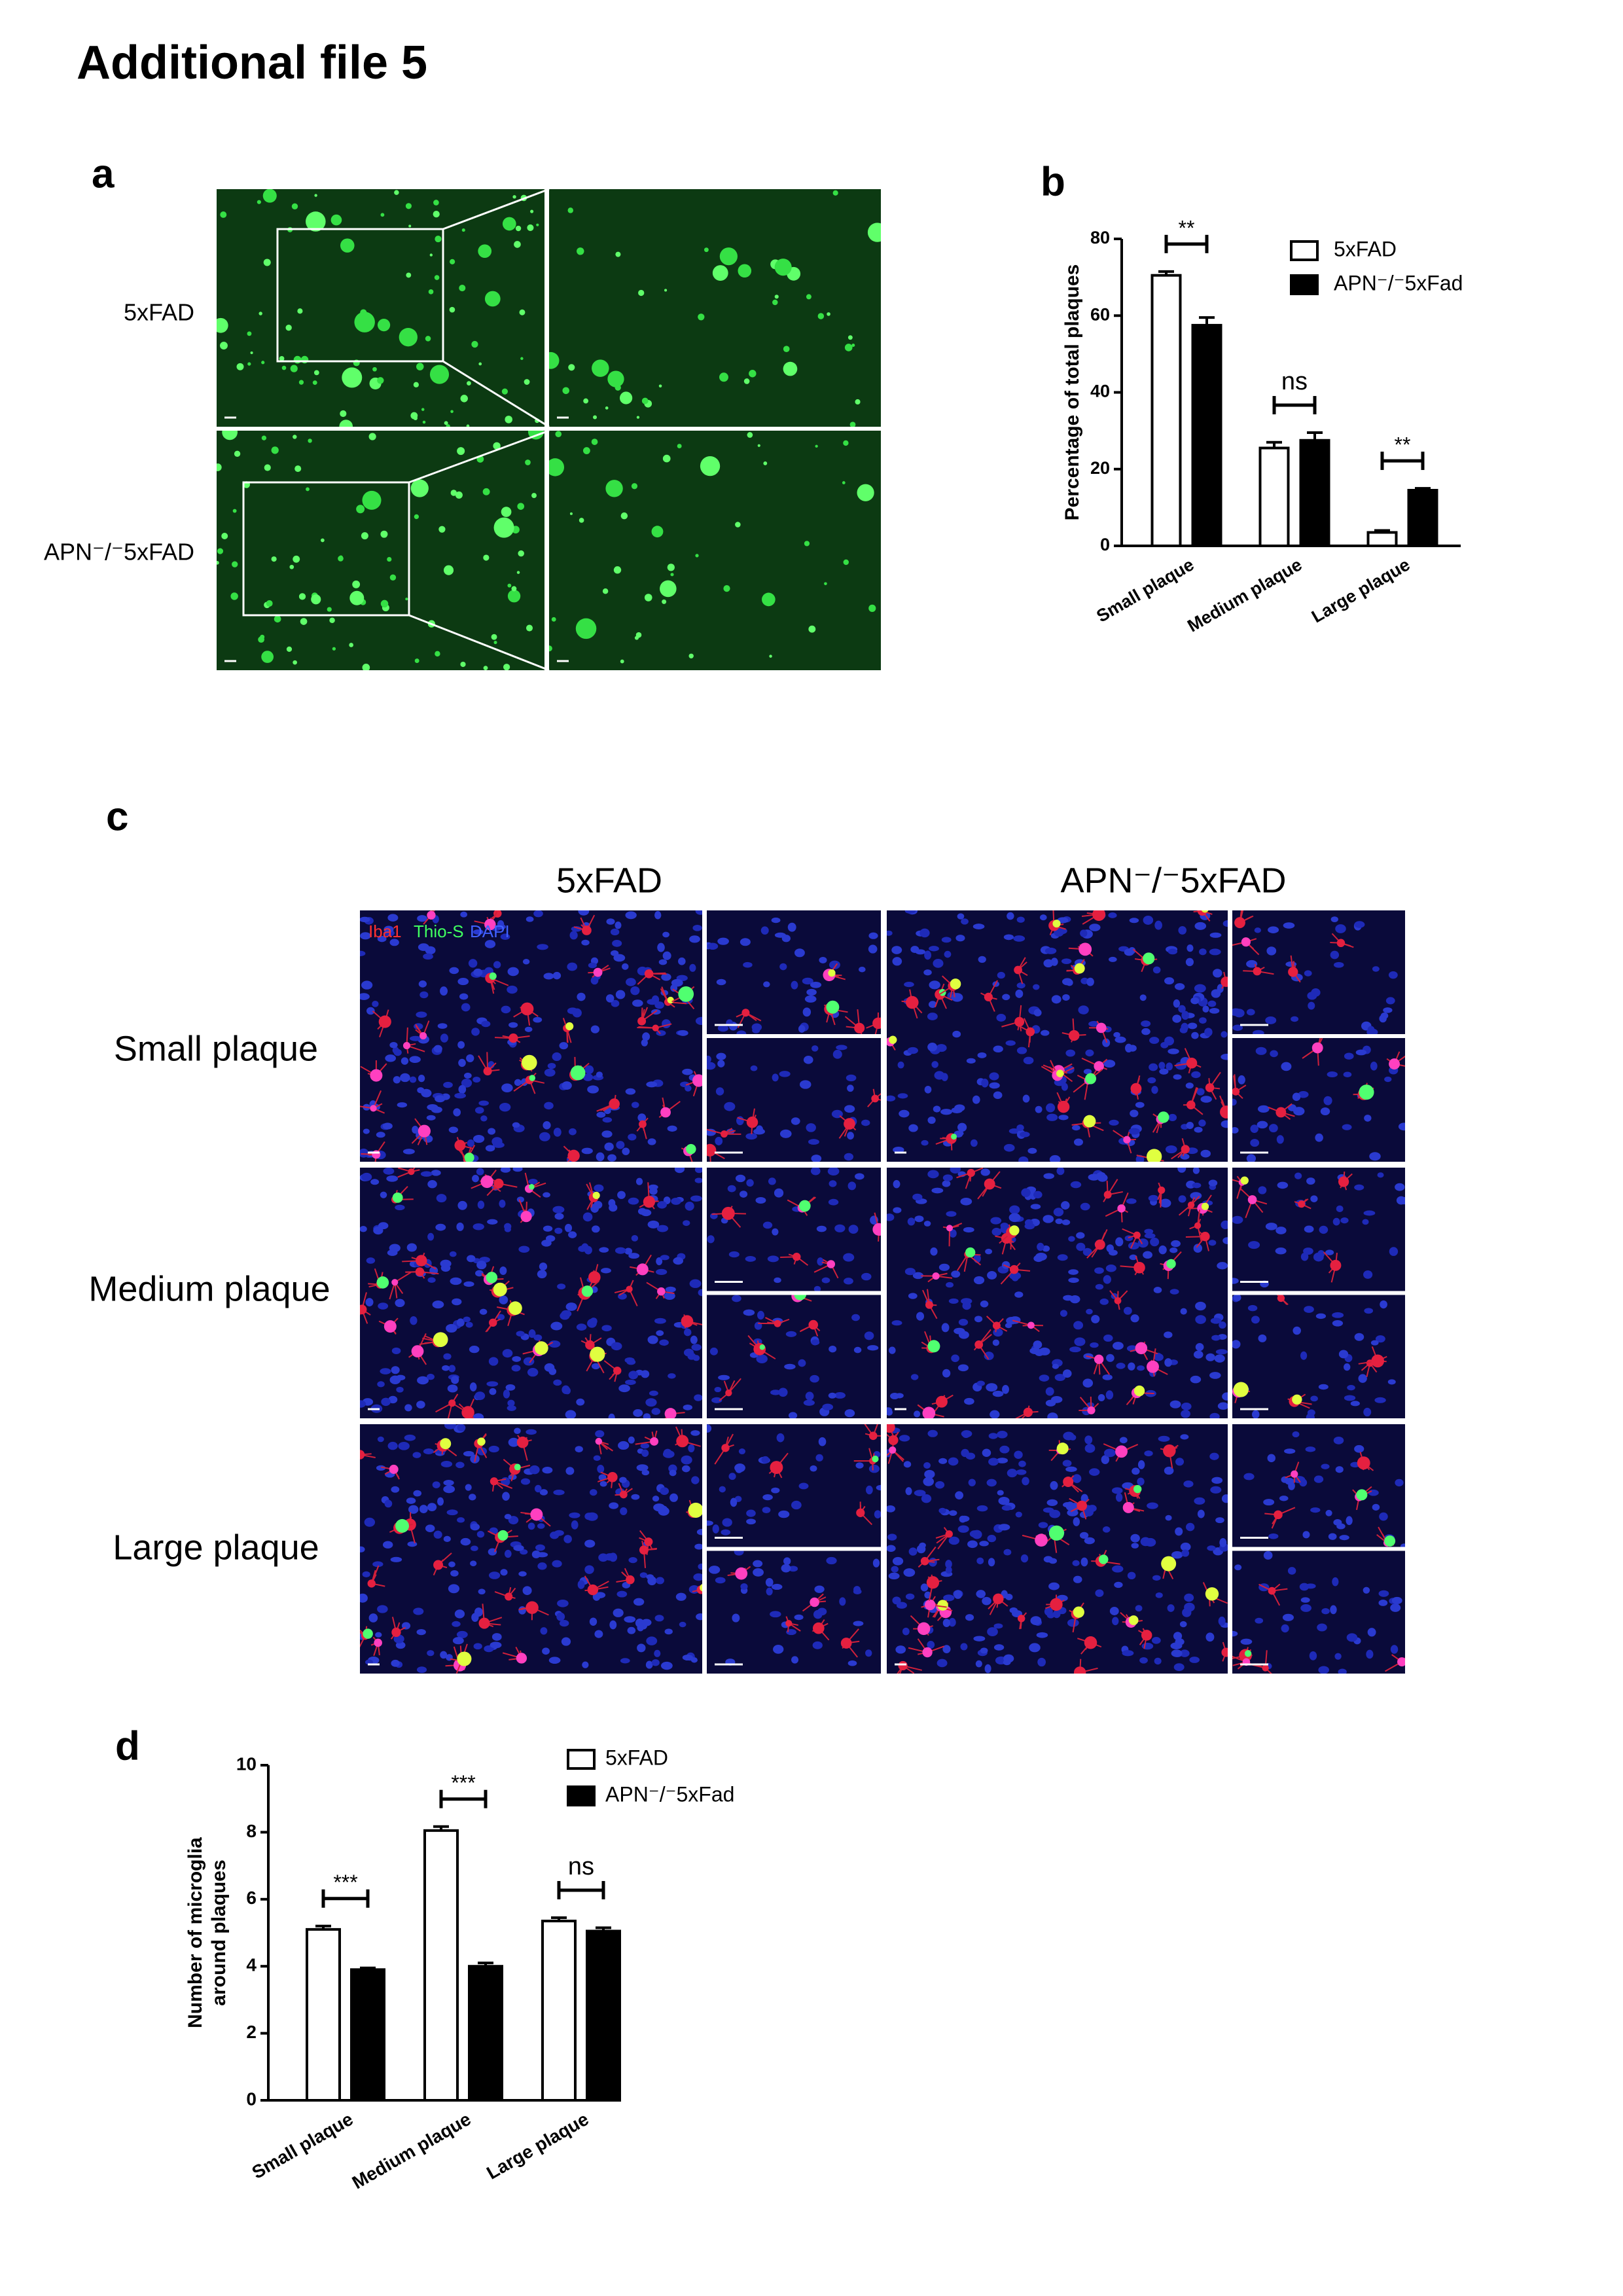 The width and height of the screenshot is (1623, 2296). Describe the element at coordinates (715, 550) in the screenshot. I see `micrograph` at that location.